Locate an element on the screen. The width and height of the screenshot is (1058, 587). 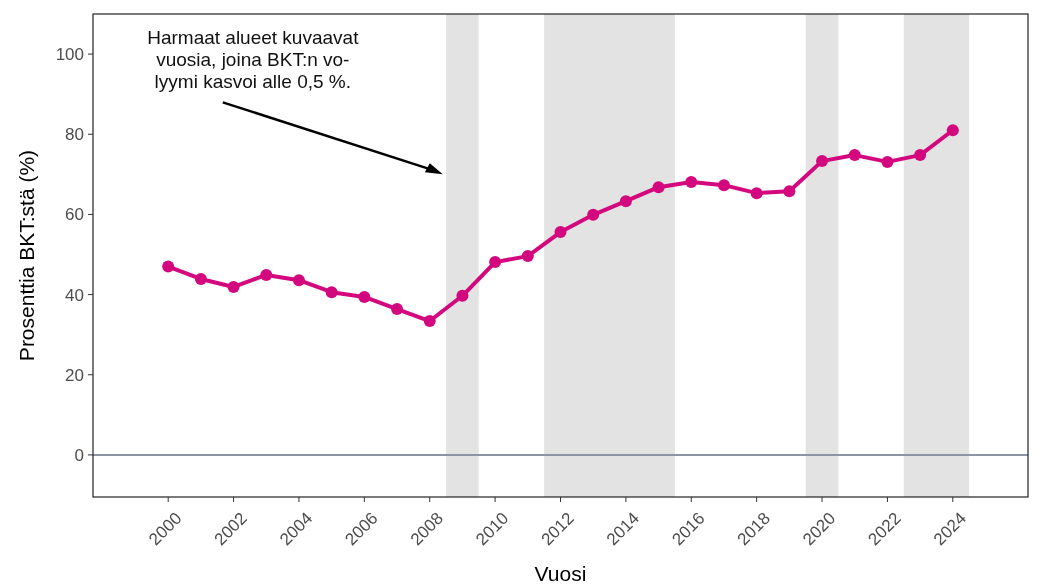
y-tick-label: 80 is located at coordinates (74, 135).